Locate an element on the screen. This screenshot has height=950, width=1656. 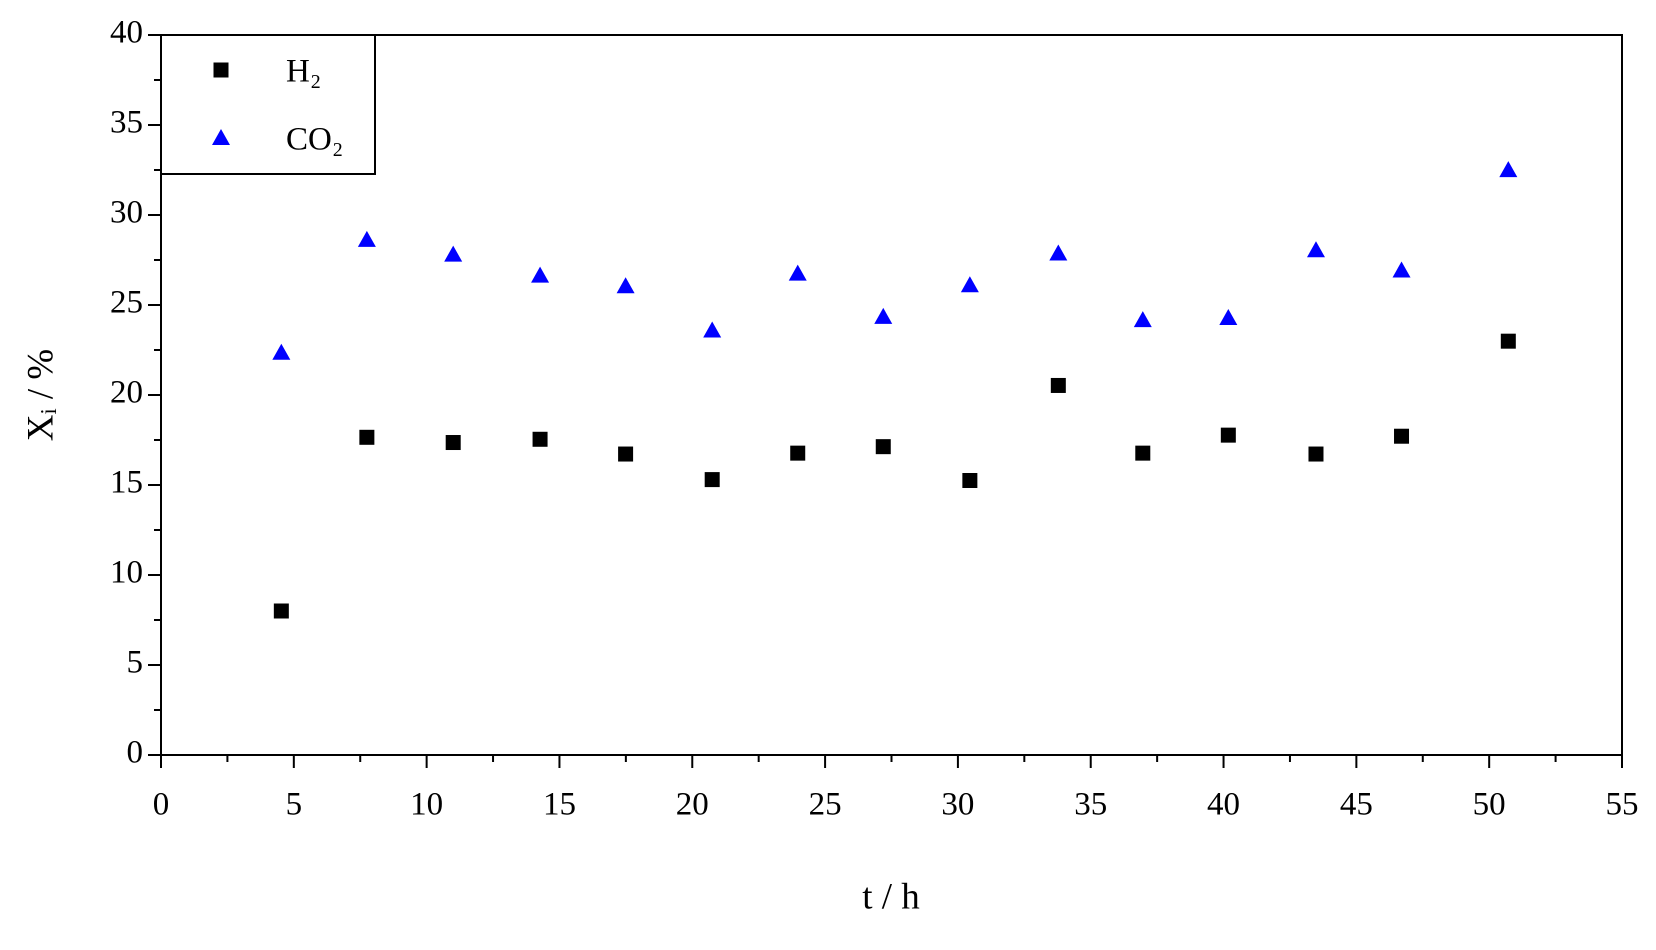
x-tick-label: 0 is located at coordinates (161, 805).